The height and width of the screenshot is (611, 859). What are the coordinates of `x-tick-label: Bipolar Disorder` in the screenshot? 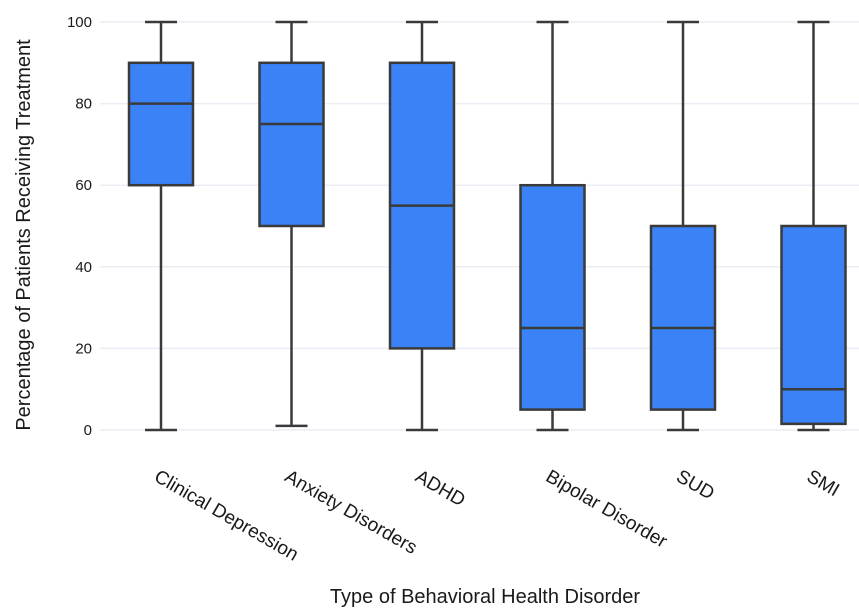 It's located at (606, 509).